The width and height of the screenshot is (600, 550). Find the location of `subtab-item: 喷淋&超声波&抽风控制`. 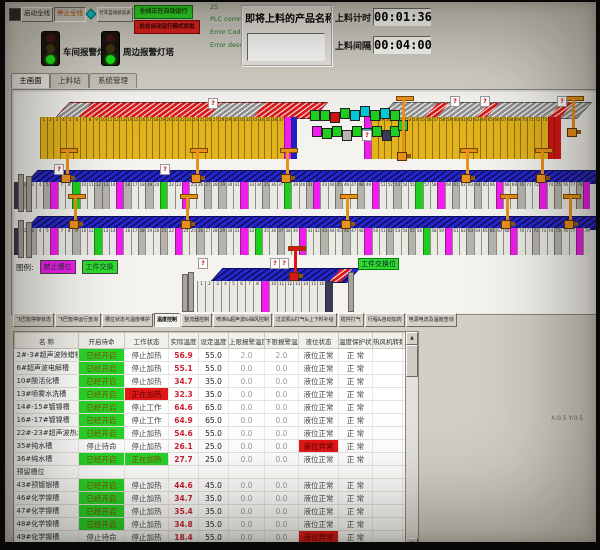

subtab-item: 喷淋&超声波&抽风控制 is located at coordinates (242, 320).